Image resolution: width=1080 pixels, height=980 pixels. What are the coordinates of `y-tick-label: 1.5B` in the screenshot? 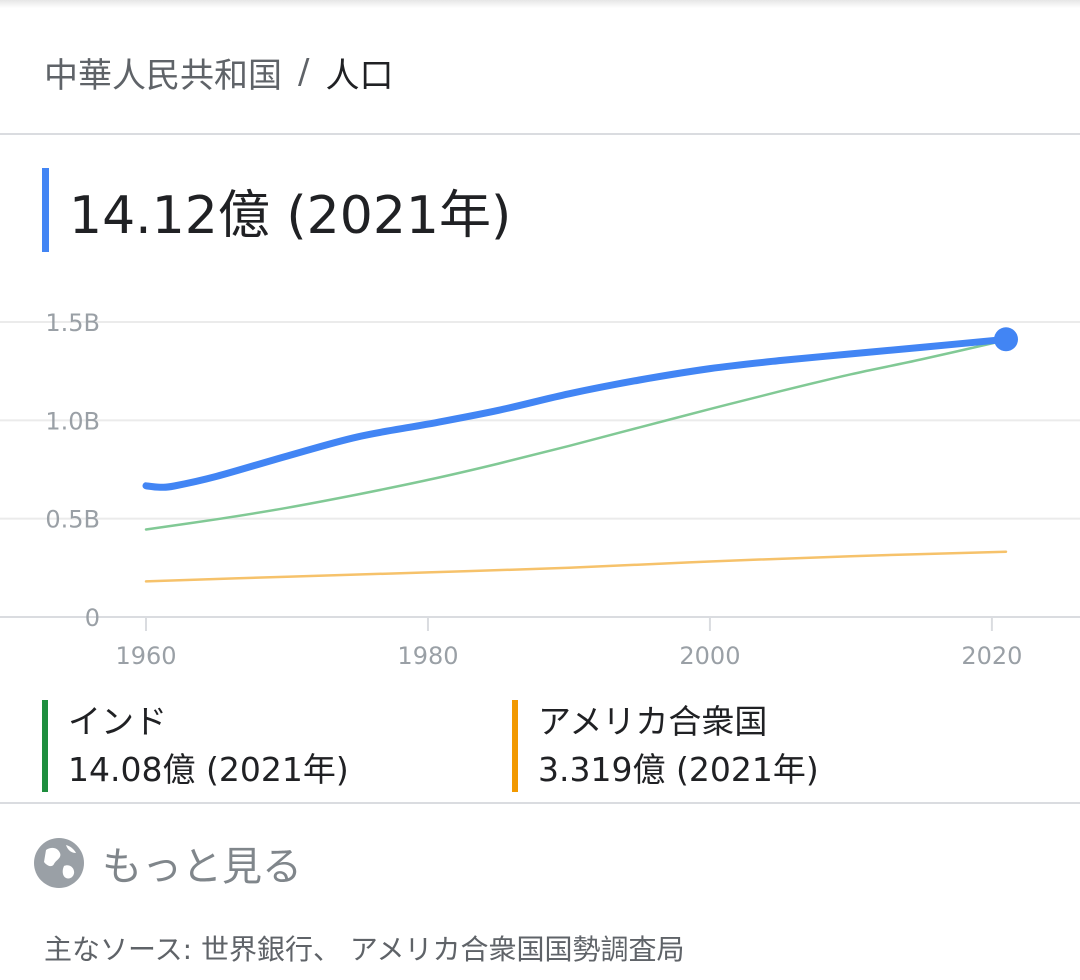 It's located at (72, 323).